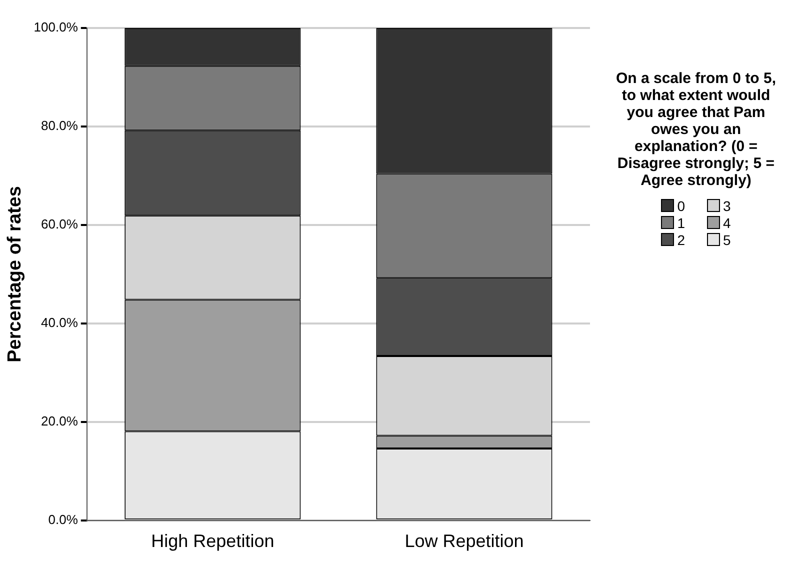 The image size is (786, 562). What do you see at coordinates (727, 206) in the screenshot?
I see `legend-label: 3` at bounding box center [727, 206].